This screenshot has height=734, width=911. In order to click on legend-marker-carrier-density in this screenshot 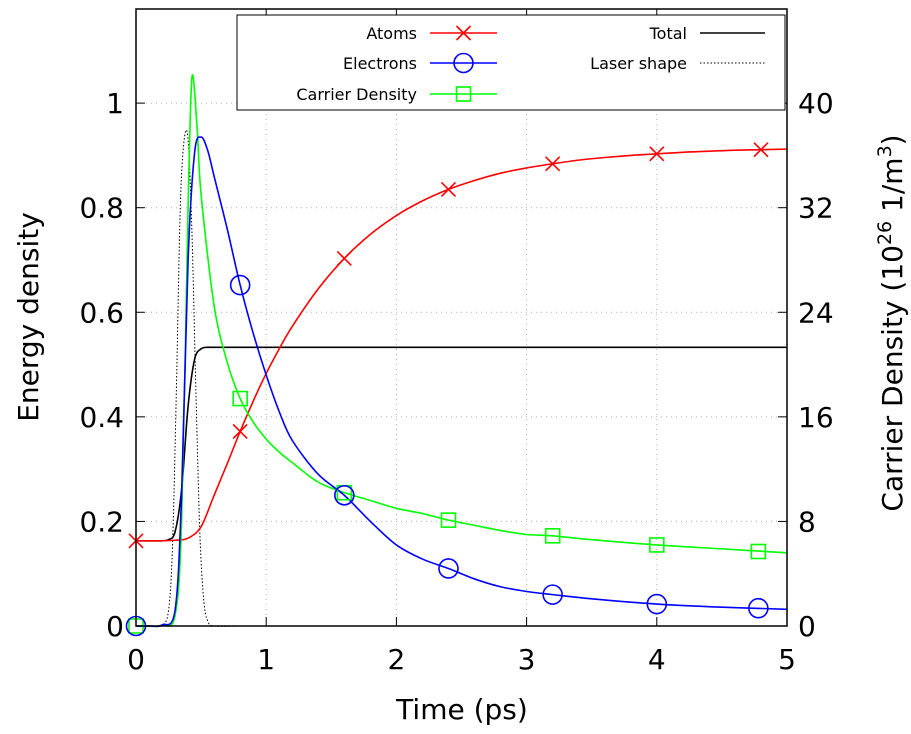, I will do `click(463, 94)`.